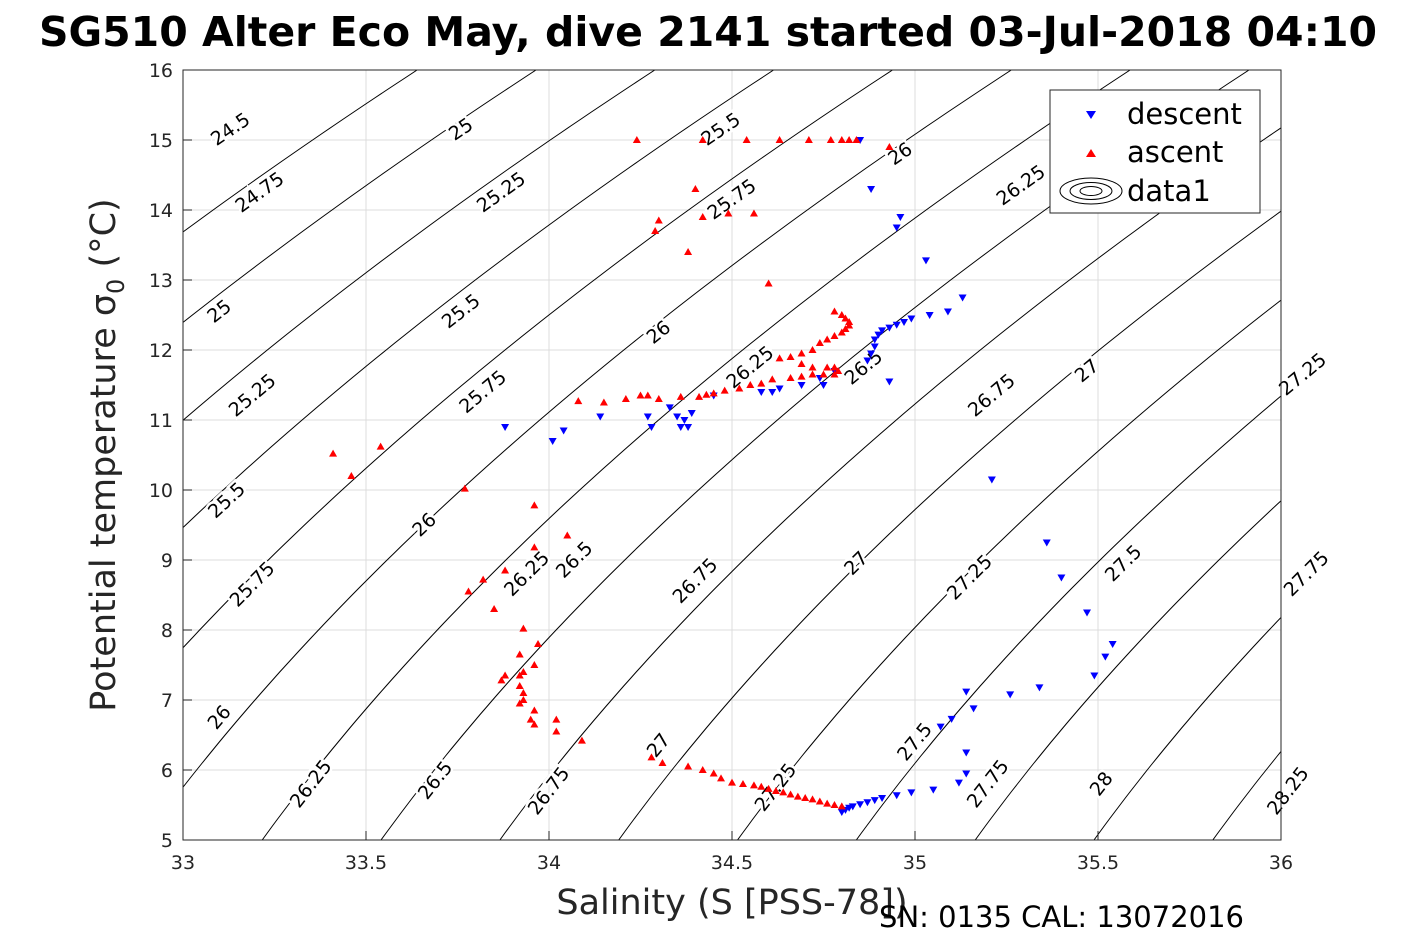 Image resolution: width=1417 pixels, height=945 pixels. What do you see at coordinates (1091, 191) in the screenshot?
I see `legend-data1-contour-icon` at bounding box center [1091, 191].